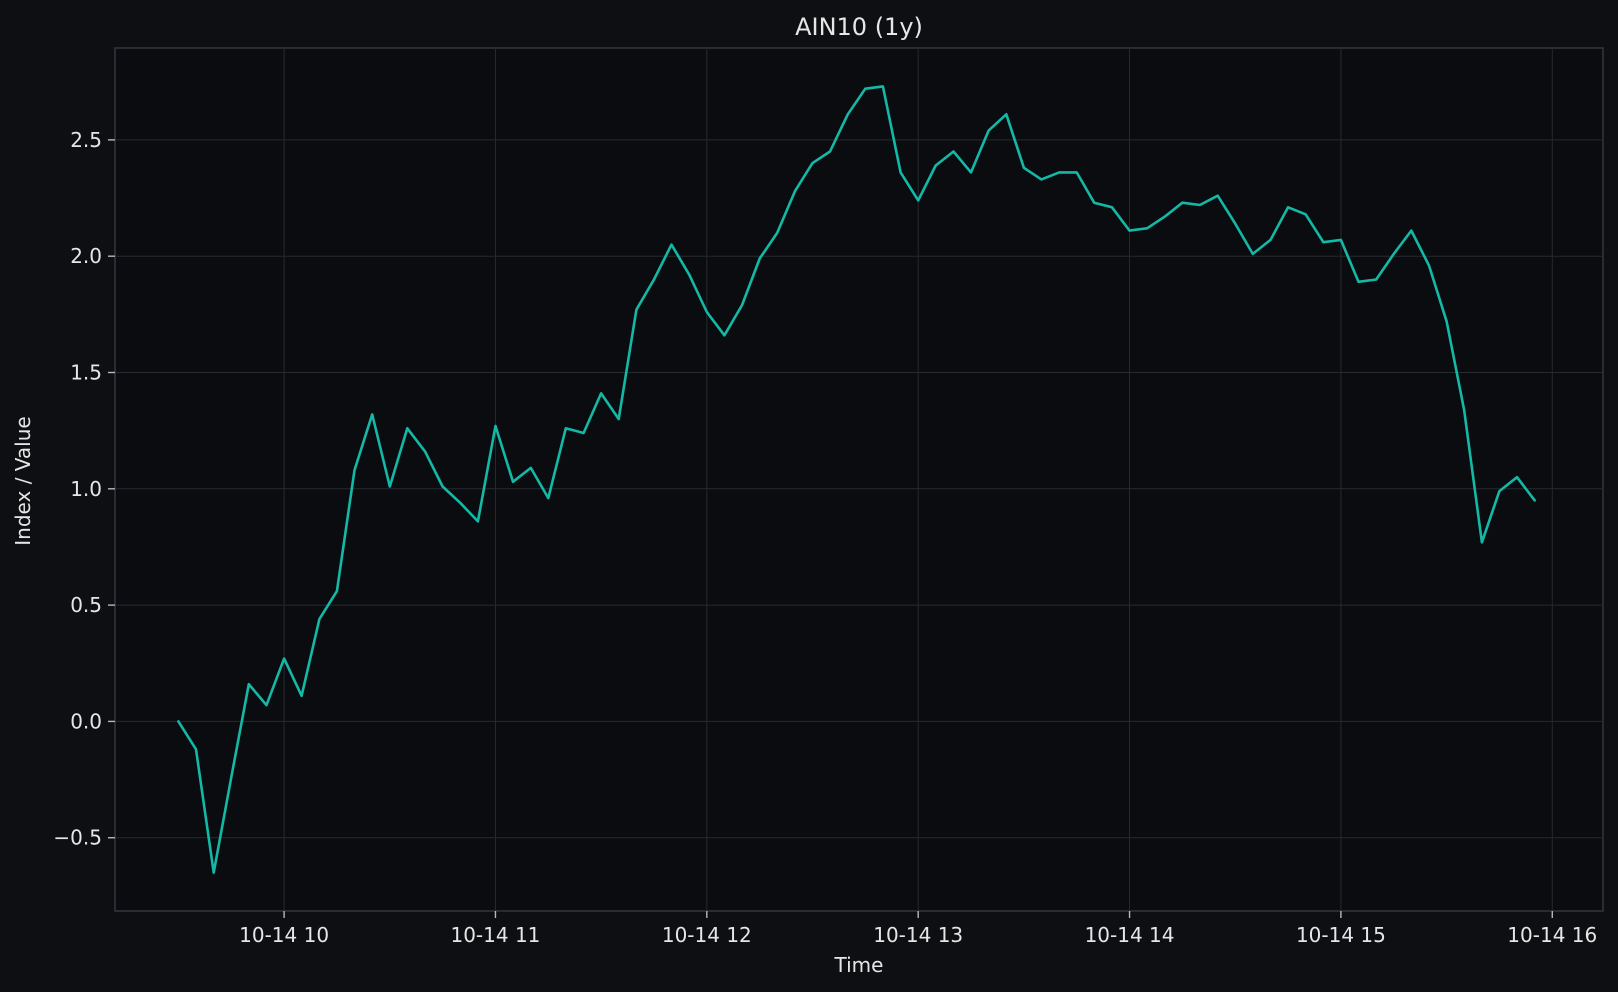 This screenshot has height=992, width=1618. I want to click on y-axis-label: Index / Value, so click(23, 480).